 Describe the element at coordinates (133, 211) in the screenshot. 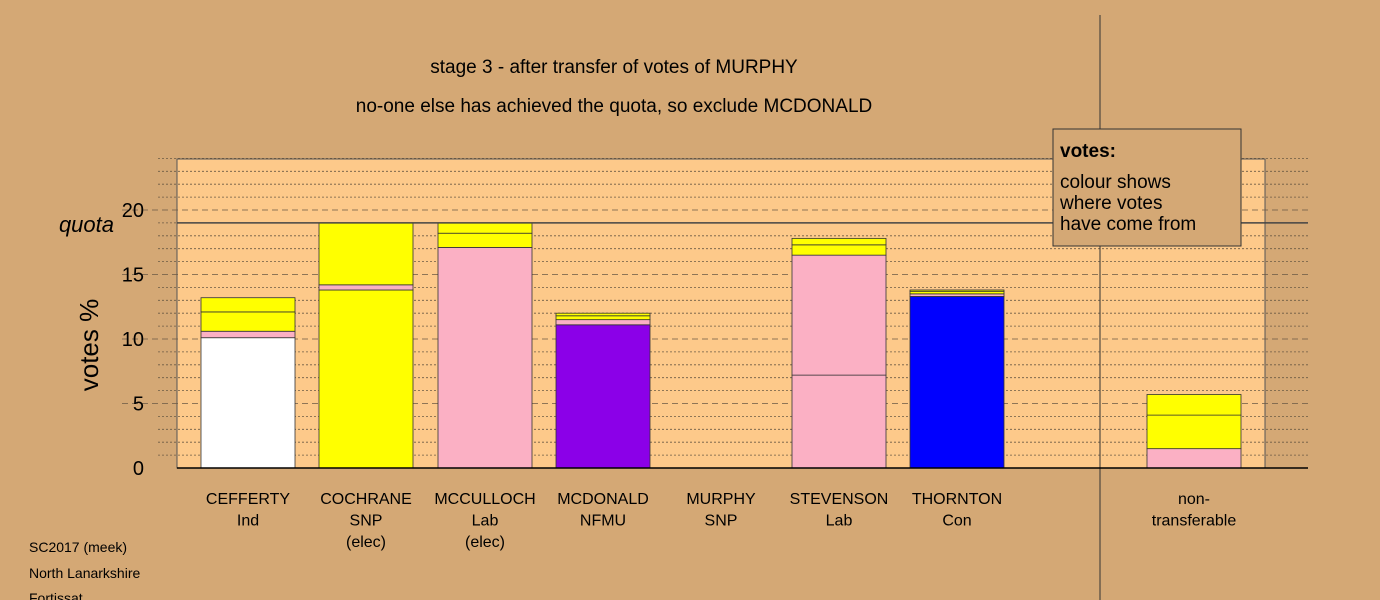

I see `y-tick-label: 20` at that location.